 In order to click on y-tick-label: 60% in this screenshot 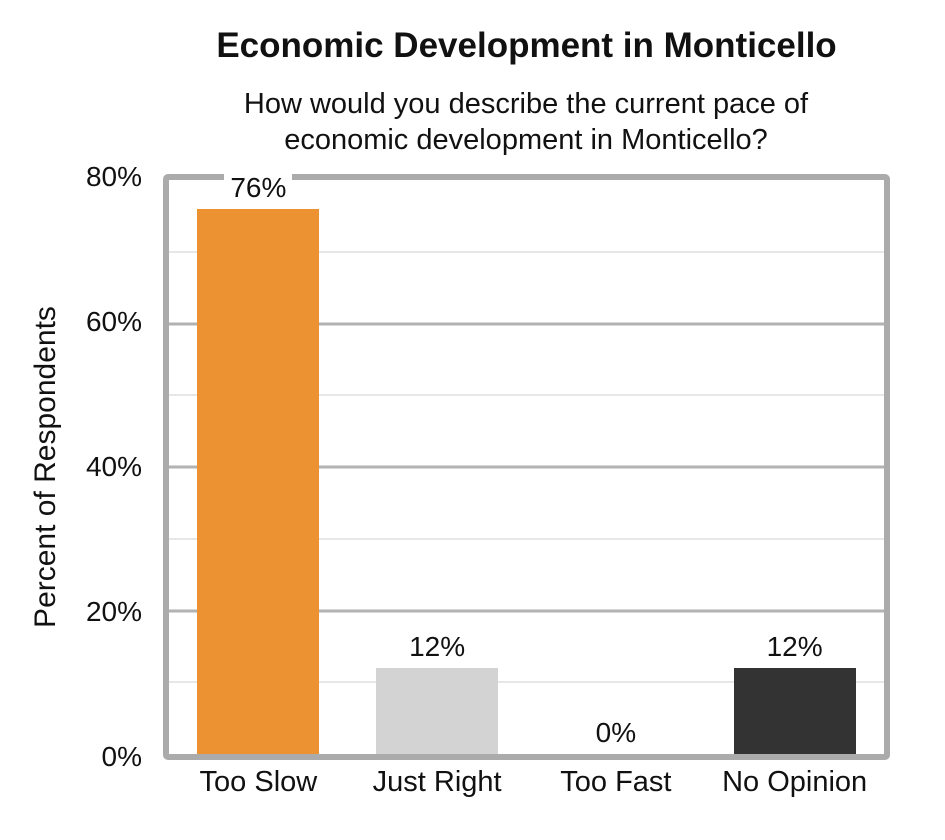, I will do `click(113, 321)`.